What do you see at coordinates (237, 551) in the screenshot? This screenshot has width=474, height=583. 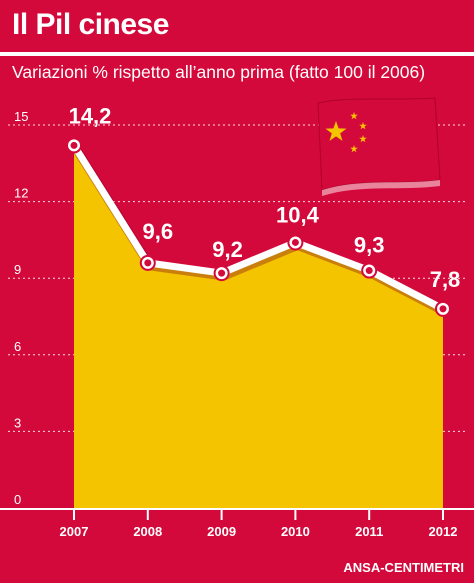 I see `axis-band` at bounding box center [237, 551].